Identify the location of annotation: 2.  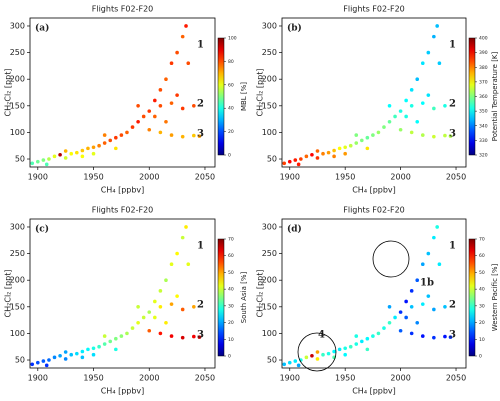
(200, 104).